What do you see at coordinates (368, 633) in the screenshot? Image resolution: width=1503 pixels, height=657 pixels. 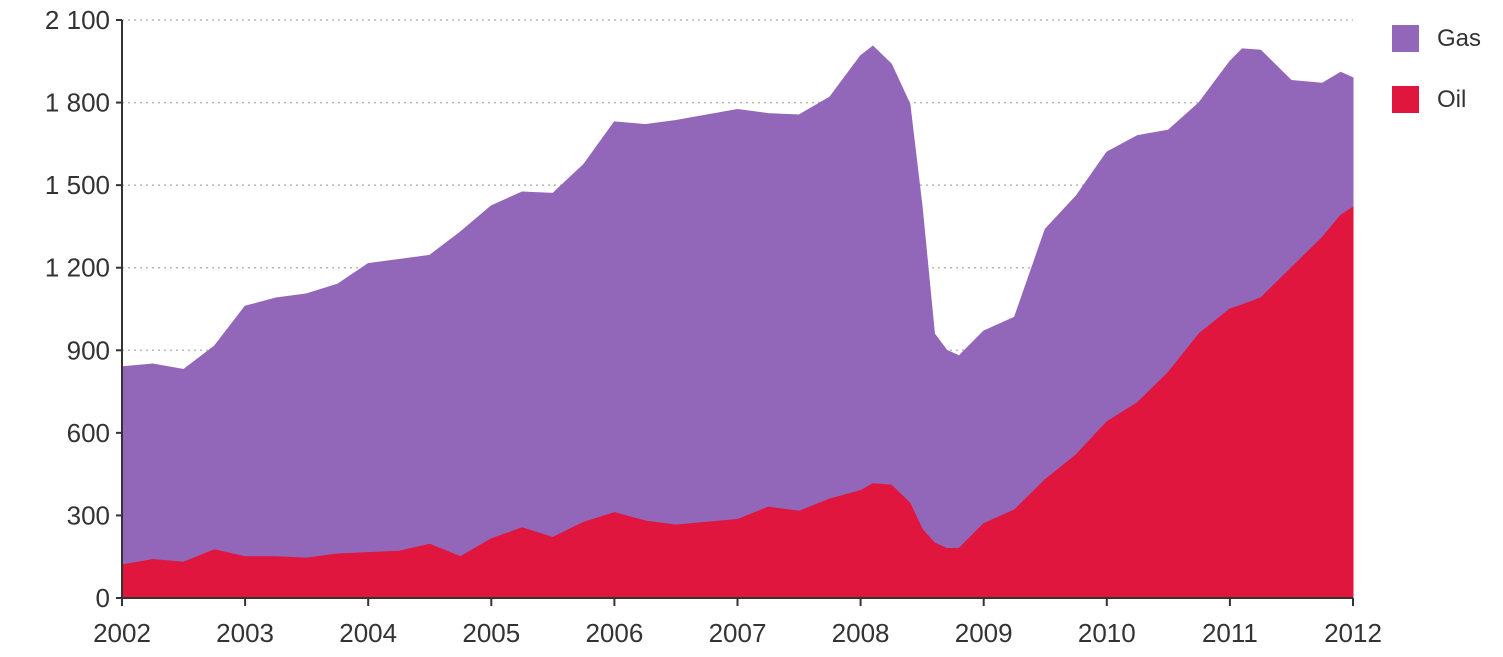 I see `x-tick-label-2: 2004` at bounding box center [368, 633].